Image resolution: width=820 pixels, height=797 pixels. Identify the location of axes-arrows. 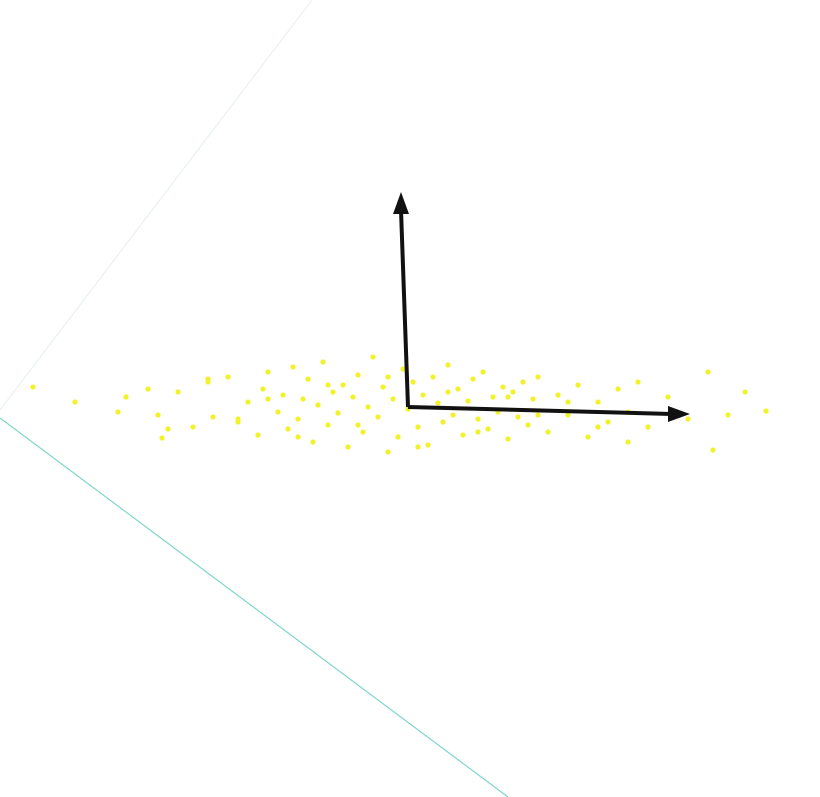
(541, 307).